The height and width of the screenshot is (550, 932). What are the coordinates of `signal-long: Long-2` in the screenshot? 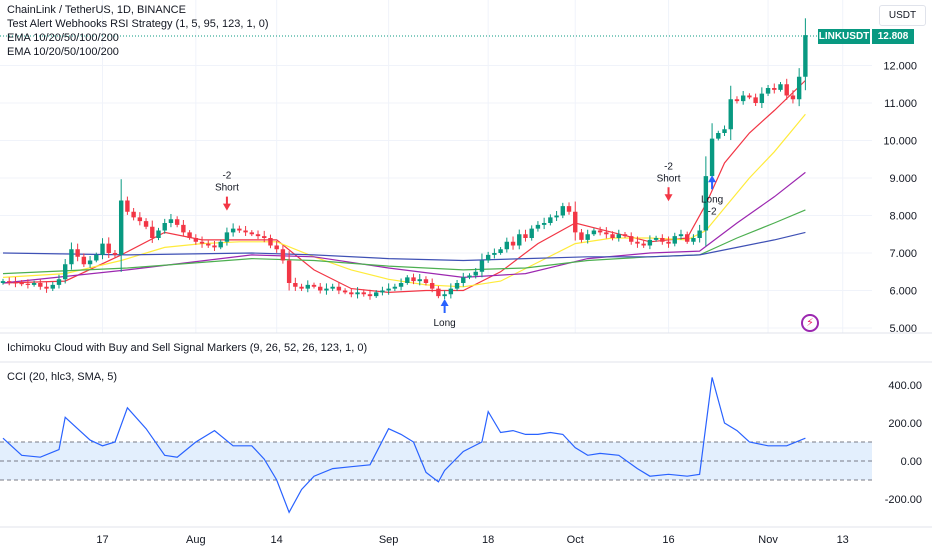 It's located at (712, 196).